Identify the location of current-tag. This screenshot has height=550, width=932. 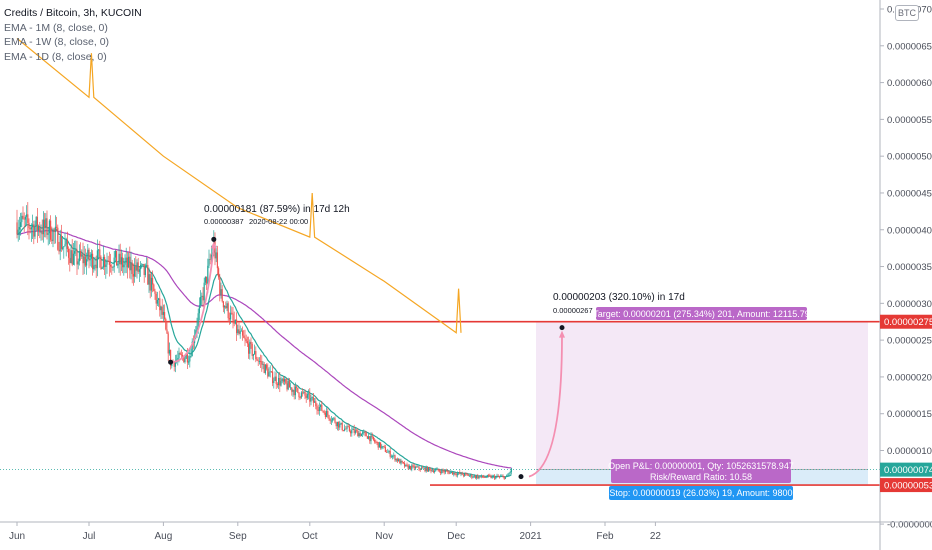
(906, 469).